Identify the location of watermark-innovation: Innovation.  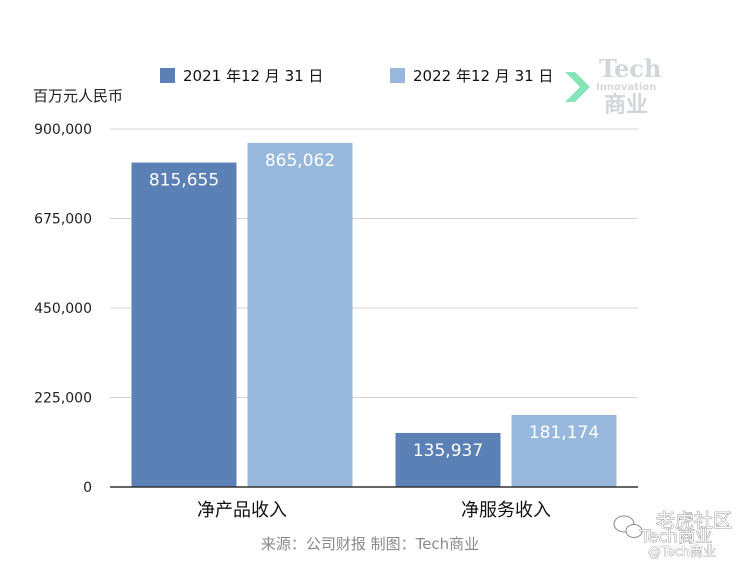
(626, 87).